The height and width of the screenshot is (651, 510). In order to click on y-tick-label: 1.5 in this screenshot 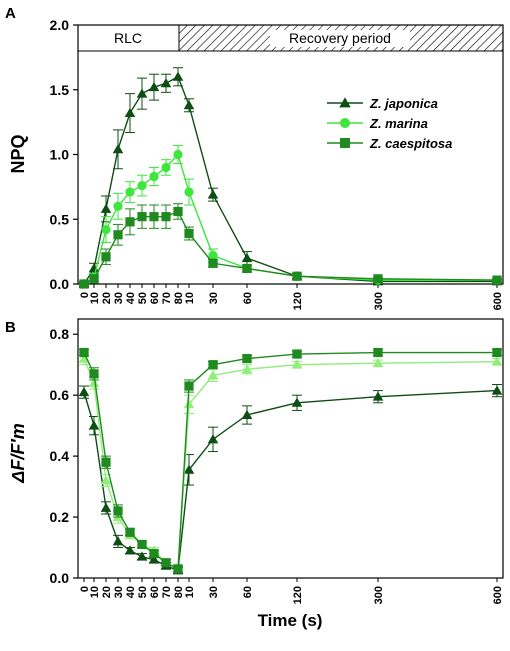, I will do `click(60, 90)`.